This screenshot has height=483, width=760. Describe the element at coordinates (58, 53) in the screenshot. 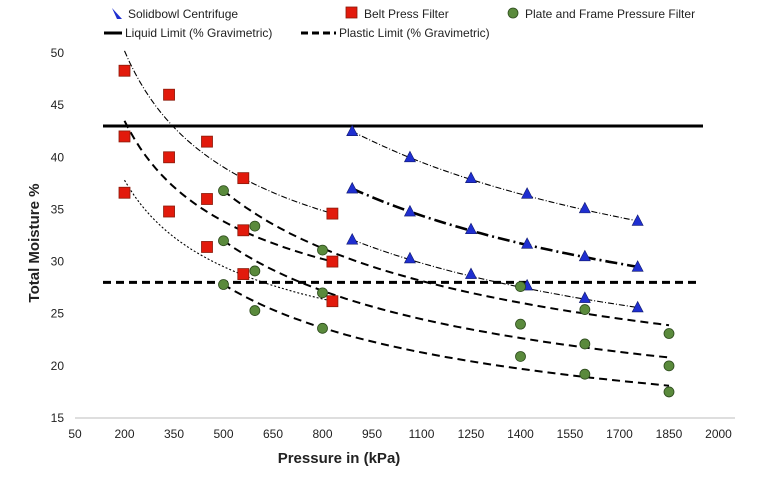

I see `y-tick-label: 50` at that location.